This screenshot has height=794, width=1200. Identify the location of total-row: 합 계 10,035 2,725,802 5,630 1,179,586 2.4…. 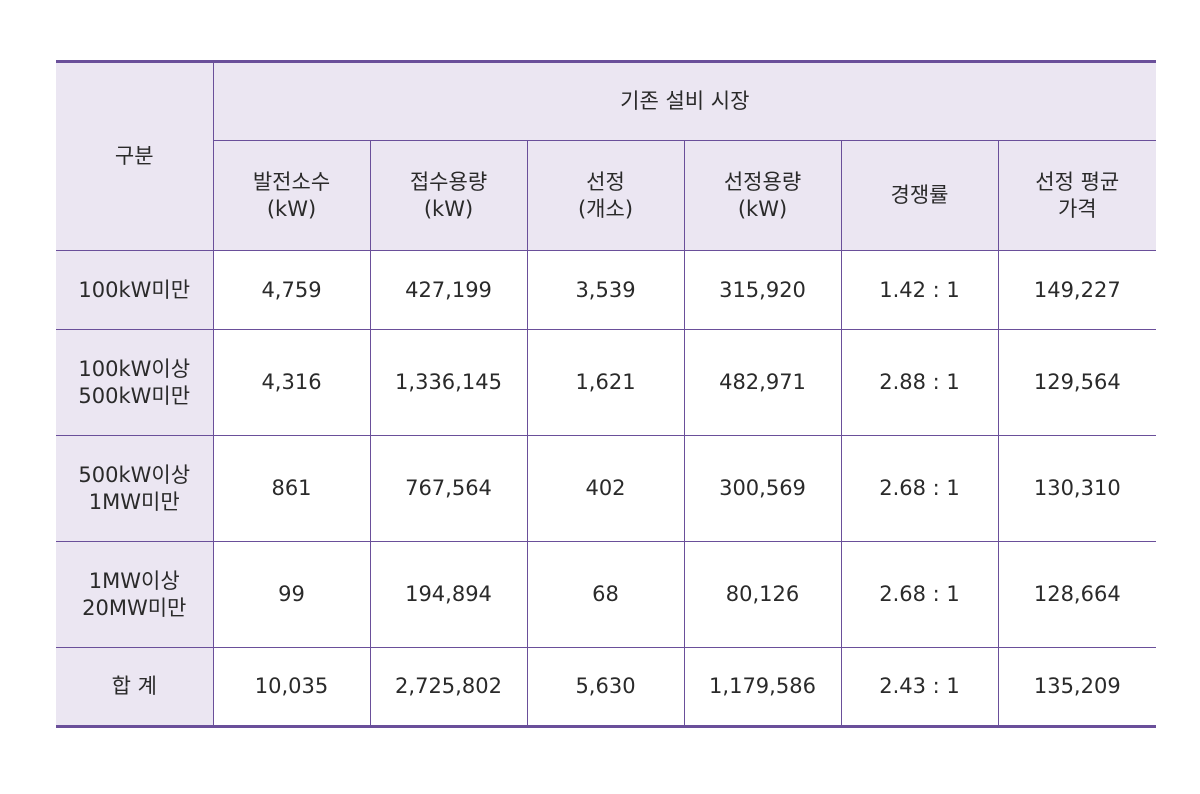
(606, 687).